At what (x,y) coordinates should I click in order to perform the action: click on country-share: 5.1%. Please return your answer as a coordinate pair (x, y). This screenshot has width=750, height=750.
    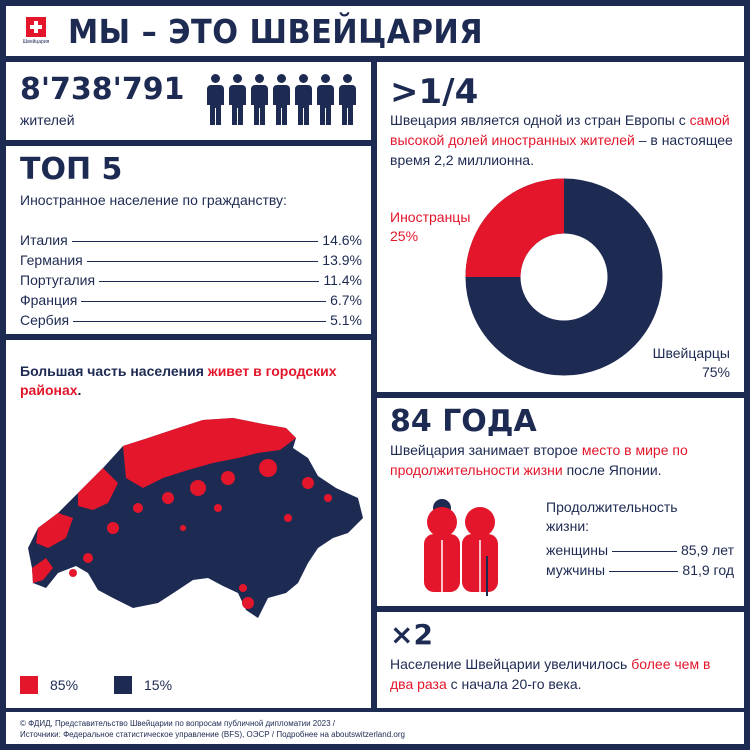
    Looking at the image, I should click on (346, 320).